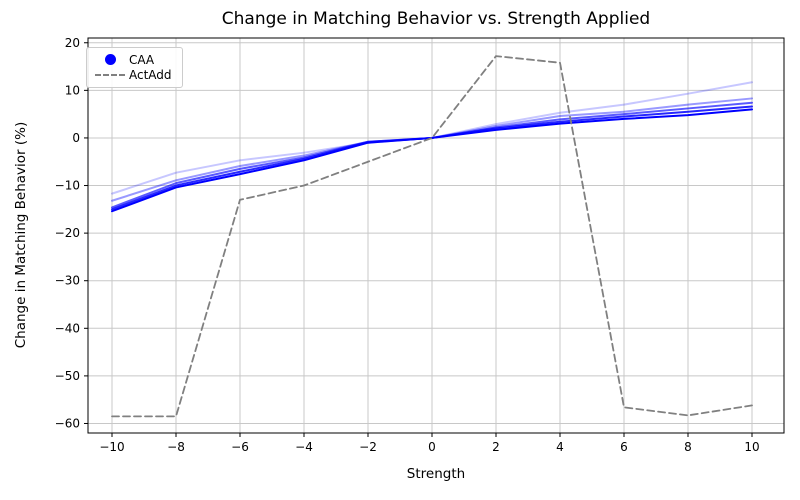 Image resolution: width=800 pixels, height=500 pixels. I want to click on y-tick-label: −50, so click(67, 376).